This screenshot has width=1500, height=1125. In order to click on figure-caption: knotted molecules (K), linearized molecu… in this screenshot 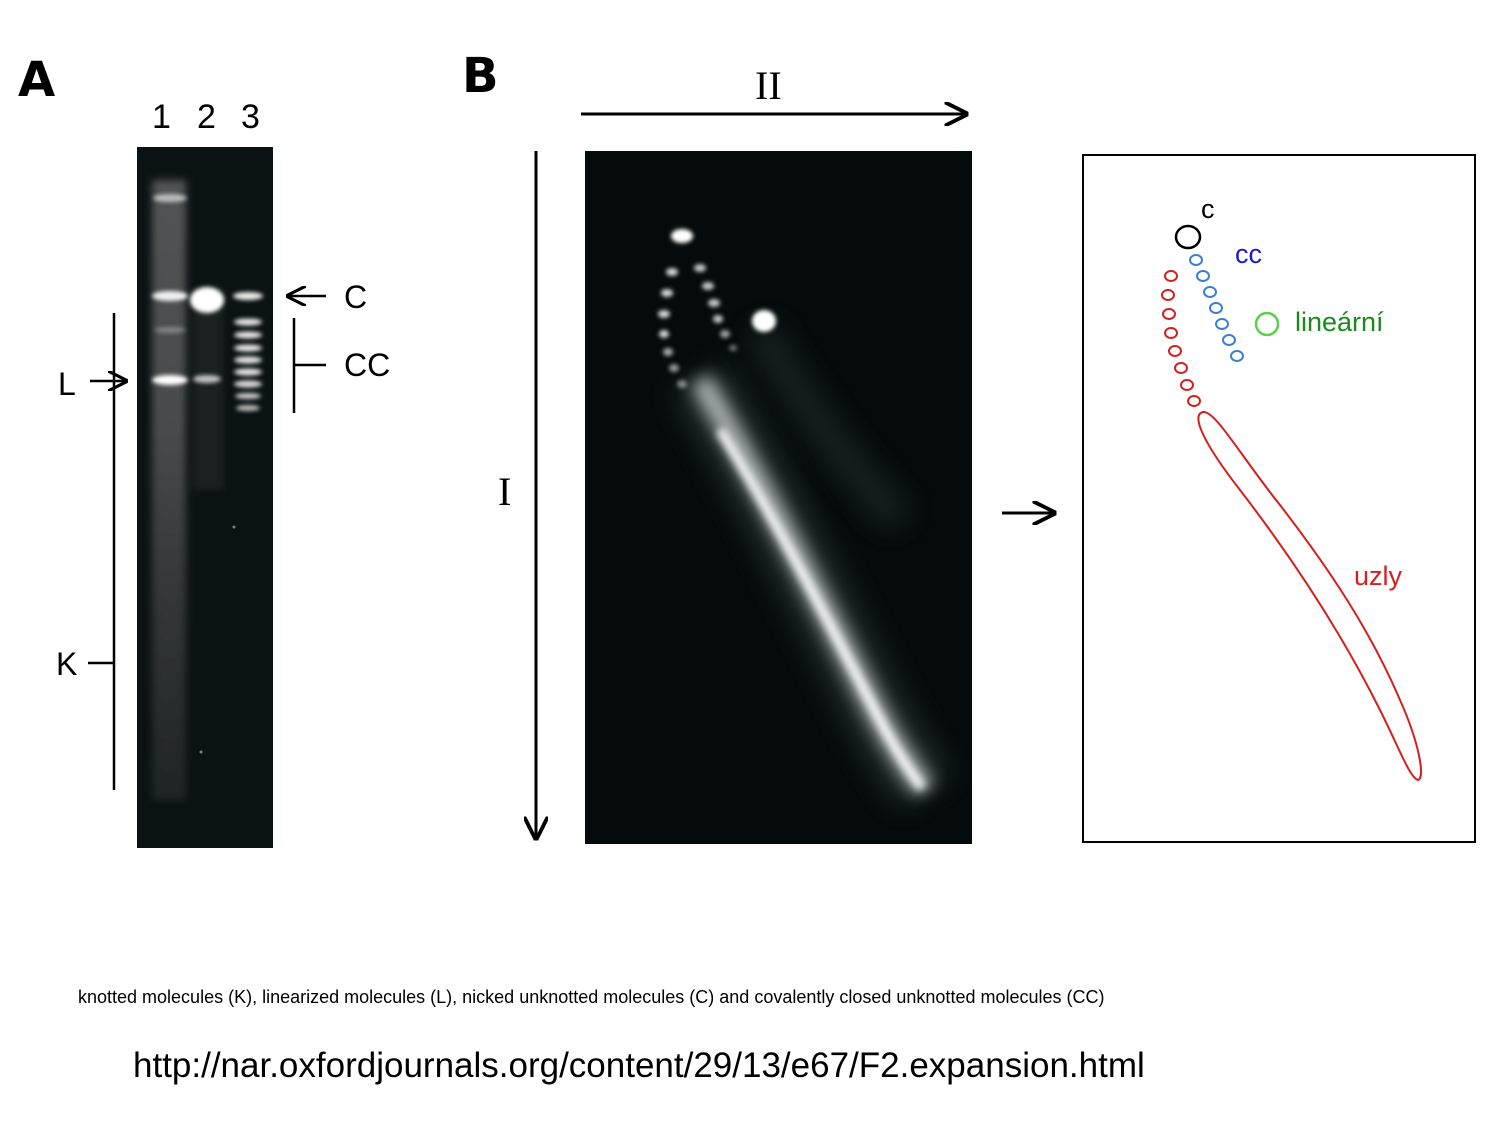, I will do `click(591, 997)`.